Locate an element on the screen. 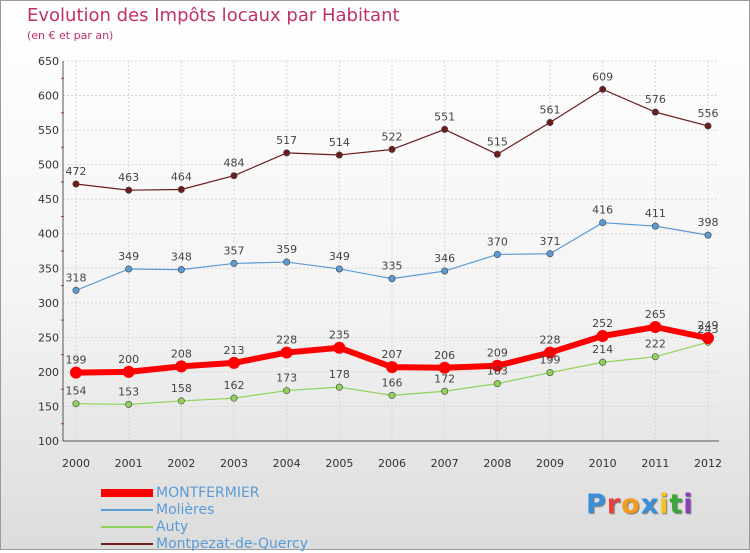 The width and height of the screenshot is (750, 553). y-tick-label: 400 is located at coordinates (48, 234).